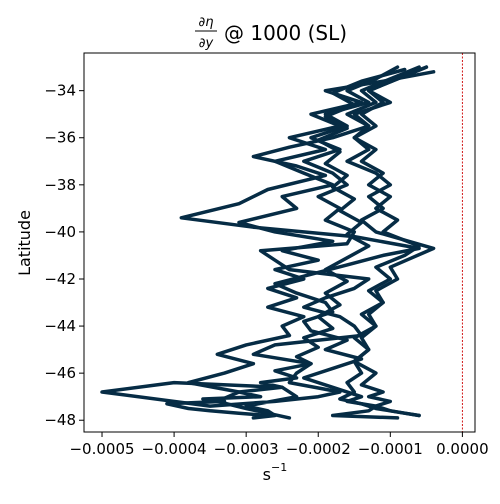 This screenshot has height=504, width=500. I want to click on y-axis: −48 −46 −44 −42 −40 −38 −36 −34, so click(64, 255).